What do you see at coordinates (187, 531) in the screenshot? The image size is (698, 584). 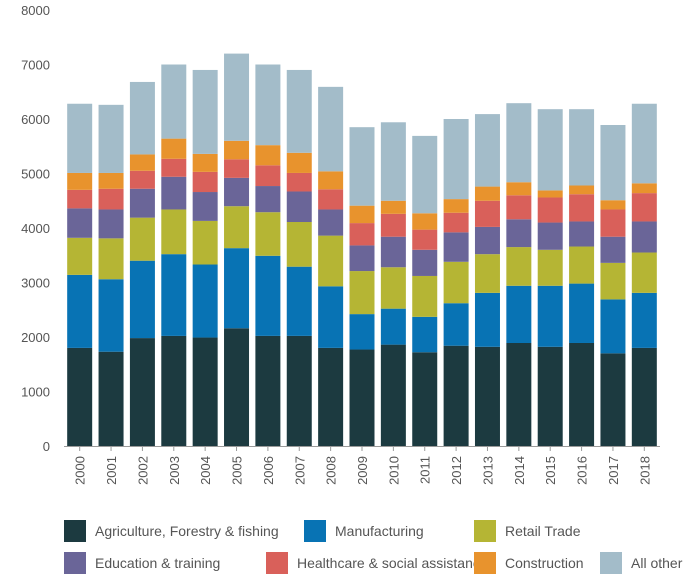 I see `legend-label: Agriculture, Forestry & fishing` at bounding box center [187, 531].